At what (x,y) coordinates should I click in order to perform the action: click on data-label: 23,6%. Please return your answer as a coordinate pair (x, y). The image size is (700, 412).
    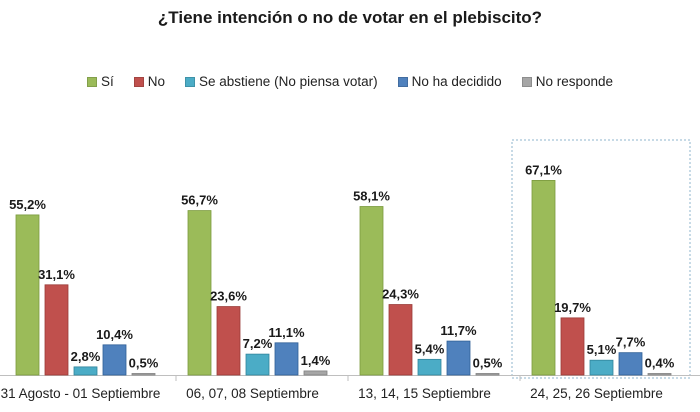
    Looking at the image, I should click on (228, 296).